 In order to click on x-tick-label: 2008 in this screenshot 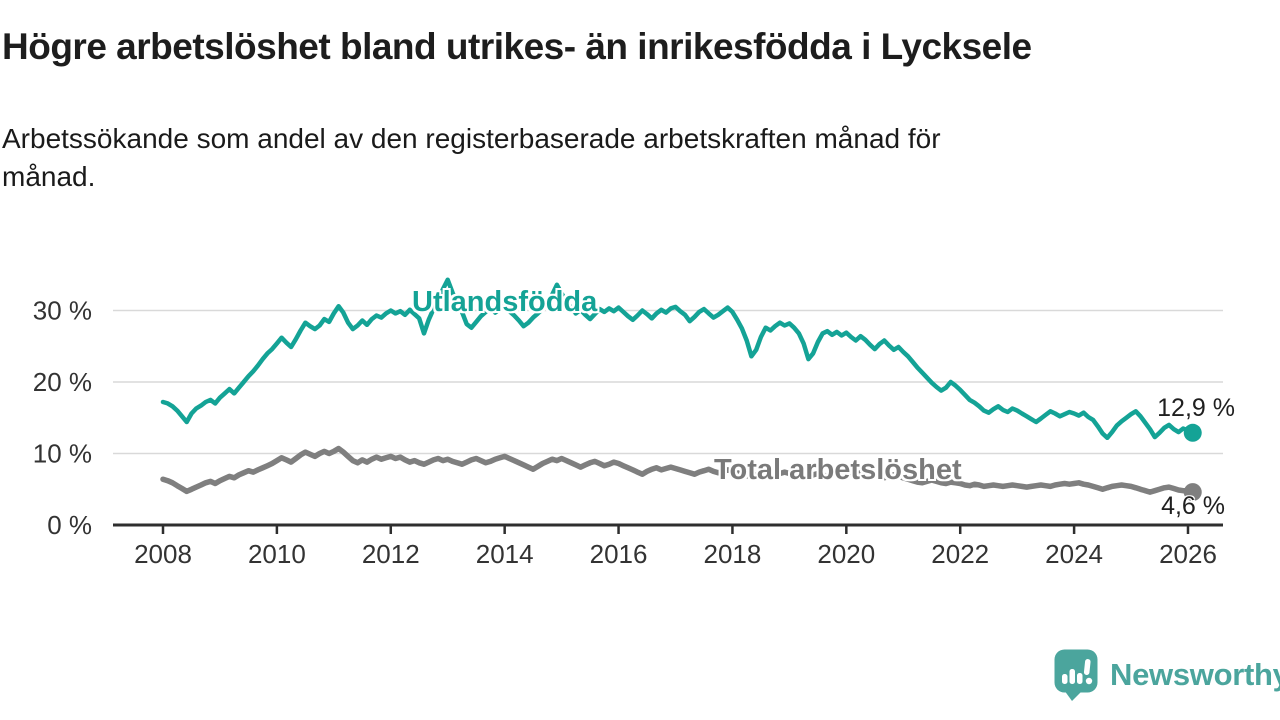, I will do `click(163, 554)`.